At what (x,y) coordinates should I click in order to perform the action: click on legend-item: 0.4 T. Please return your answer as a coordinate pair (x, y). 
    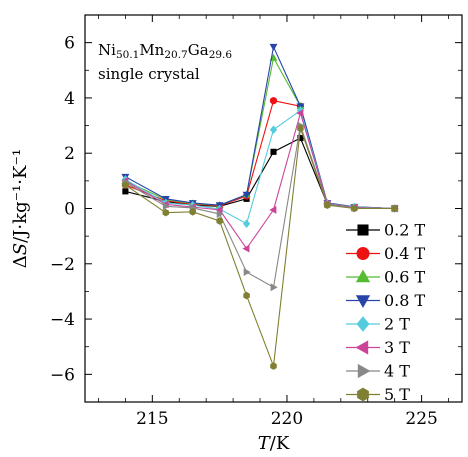
    Looking at the image, I should click on (386, 253).